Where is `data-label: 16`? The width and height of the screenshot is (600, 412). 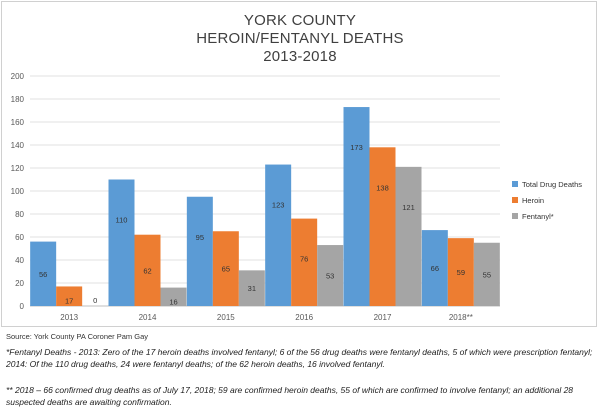
data-label: 16 is located at coordinates (173, 302).